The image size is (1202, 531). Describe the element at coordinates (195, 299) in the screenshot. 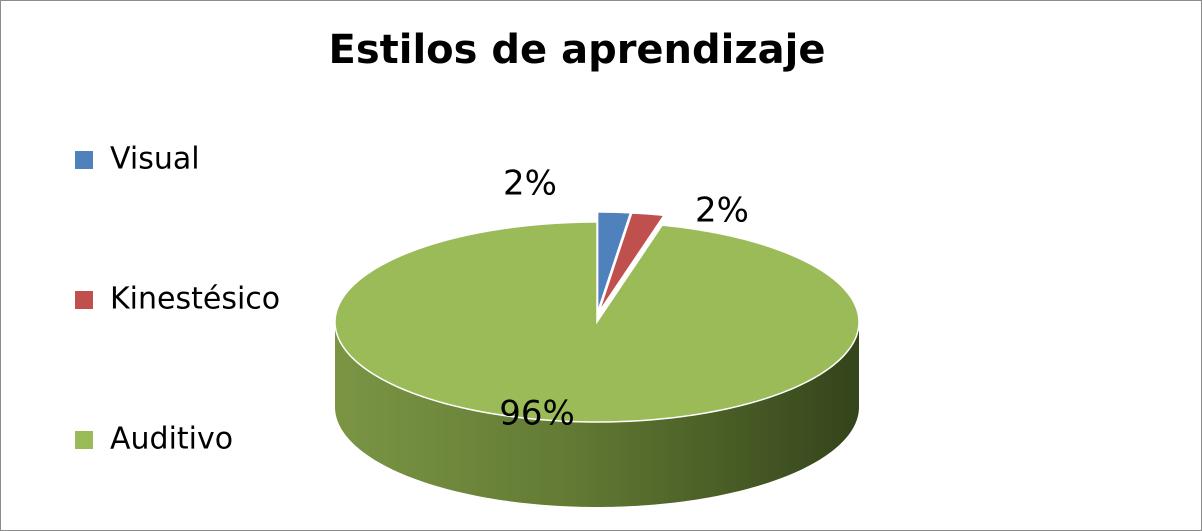

I see `legend-label: Kinestésico` at that location.